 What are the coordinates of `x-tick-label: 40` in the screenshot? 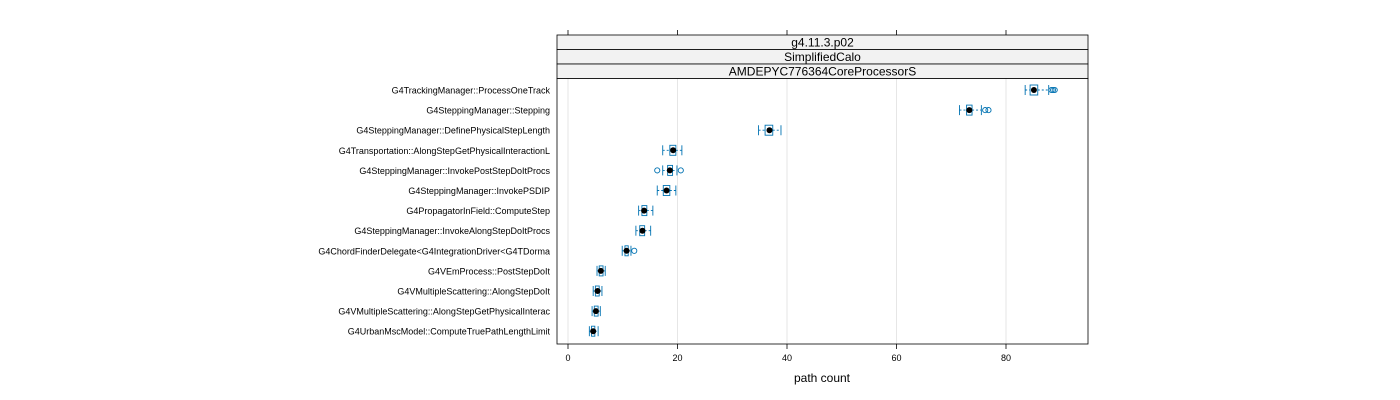 It's located at (787, 358).